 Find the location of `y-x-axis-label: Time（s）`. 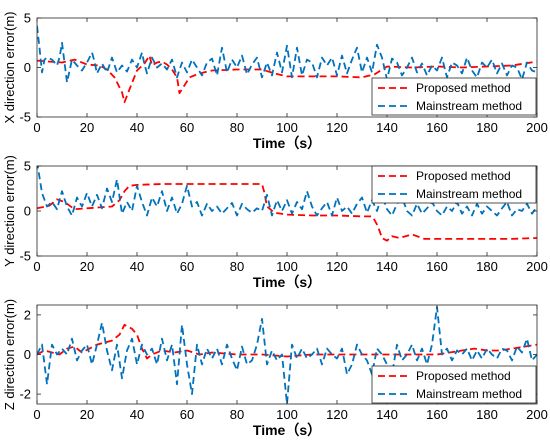

y-x-axis-label: Time（s） is located at coordinates (287, 282).